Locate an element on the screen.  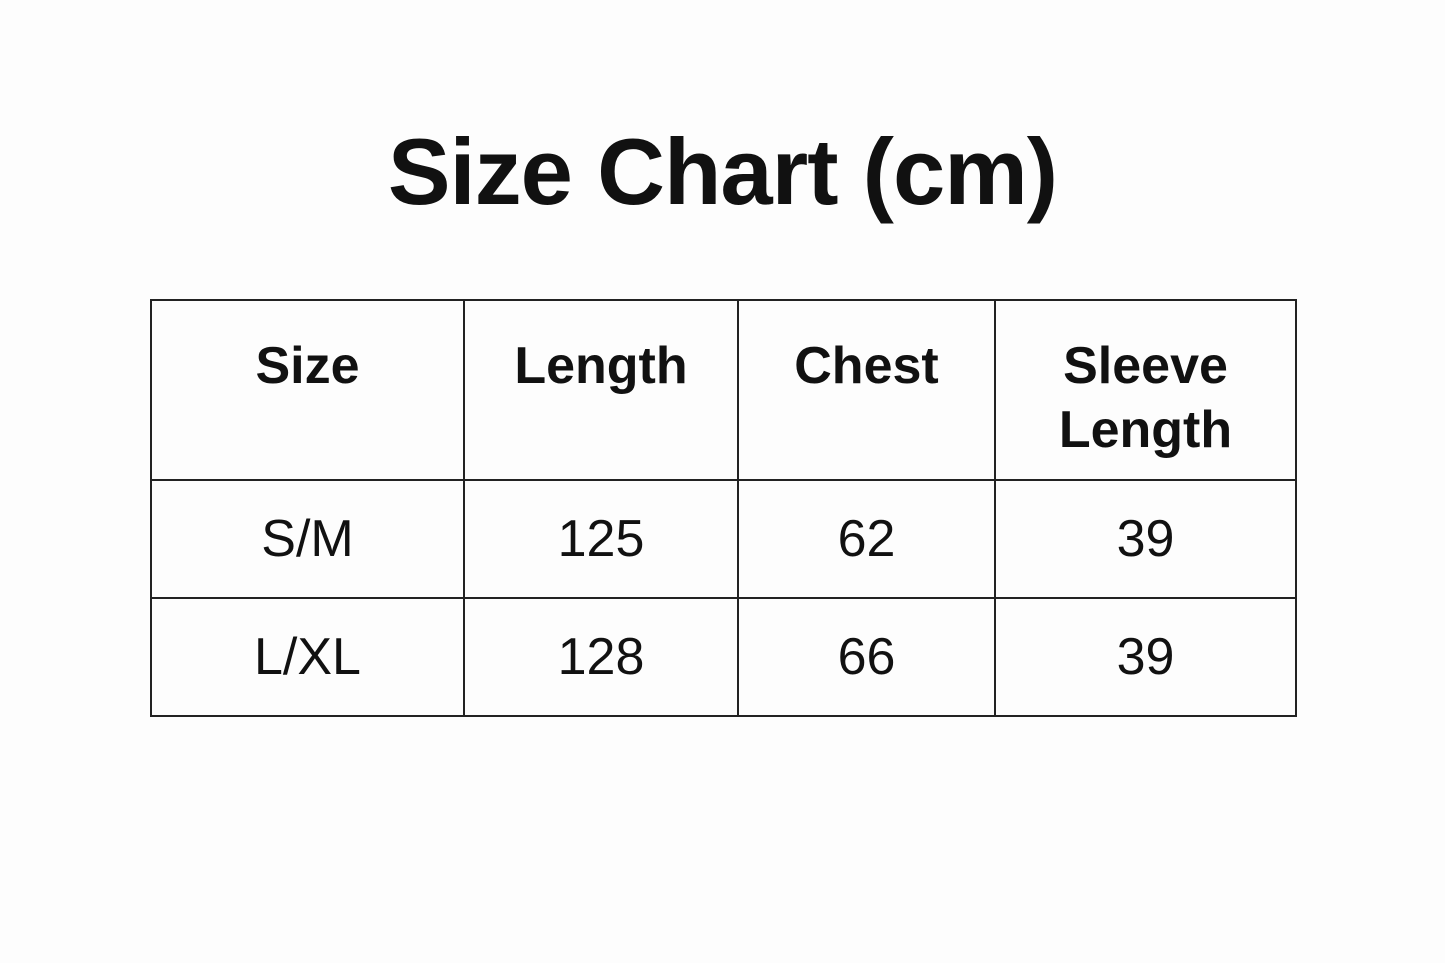
cell-length: 128 is located at coordinates (601, 657).